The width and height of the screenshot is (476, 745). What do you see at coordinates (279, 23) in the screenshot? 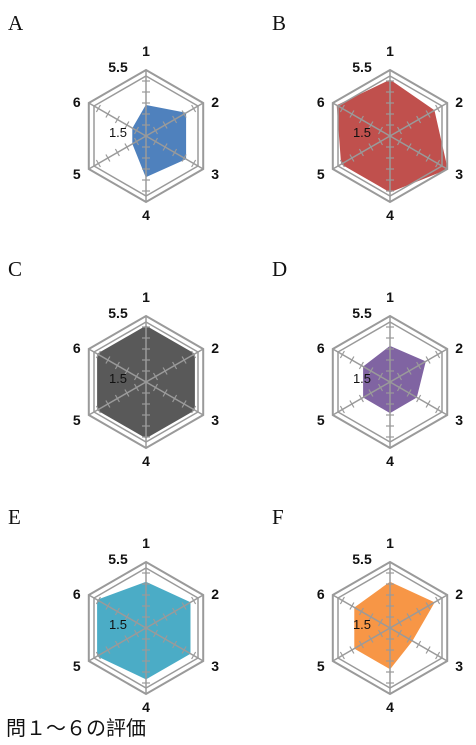
I see `panel-letter-b: B` at bounding box center [279, 23].